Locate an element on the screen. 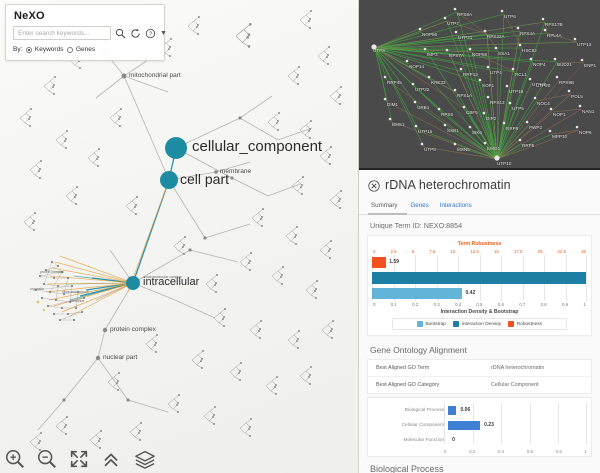  gene-label: NOC4 is located at coordinates (543, 103).